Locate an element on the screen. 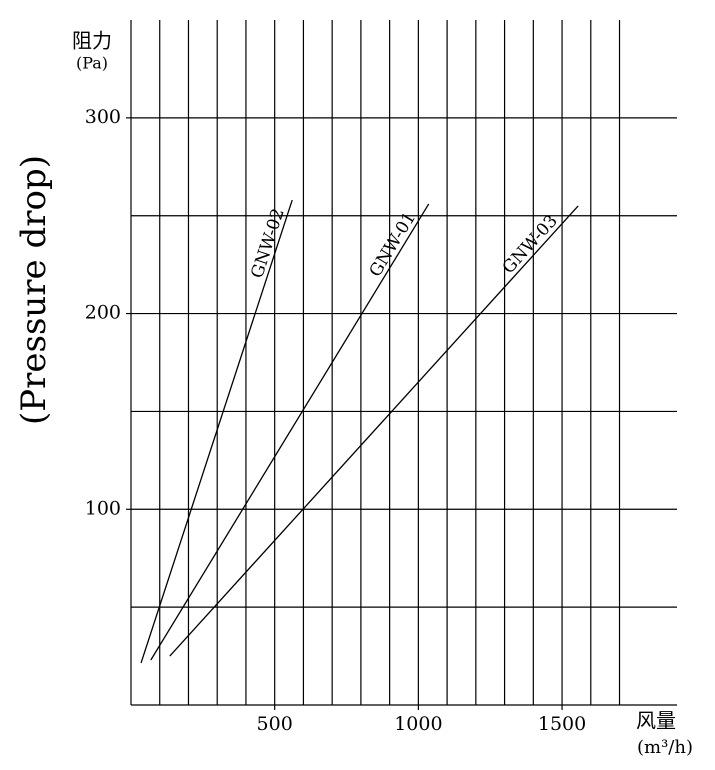 This screenshot has width=715, height=770. y-label-en: (Pressure drop) is located at coordinates (34, 290).